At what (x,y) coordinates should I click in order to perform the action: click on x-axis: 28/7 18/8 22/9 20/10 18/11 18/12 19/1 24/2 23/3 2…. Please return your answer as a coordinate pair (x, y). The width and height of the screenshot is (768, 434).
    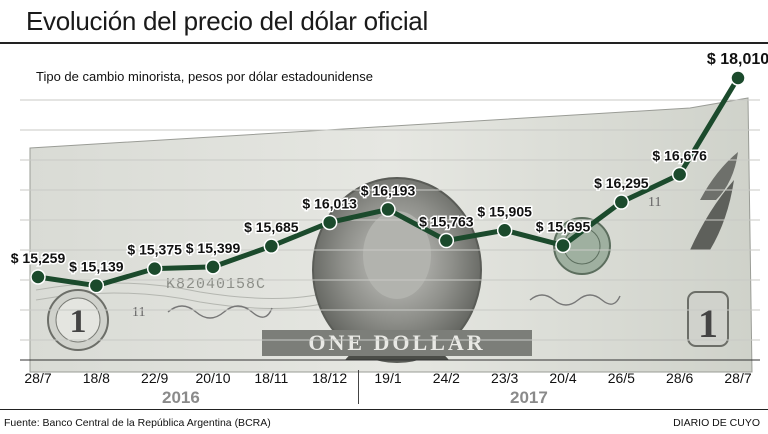
    Looking at the image, I should click on (387, 378).